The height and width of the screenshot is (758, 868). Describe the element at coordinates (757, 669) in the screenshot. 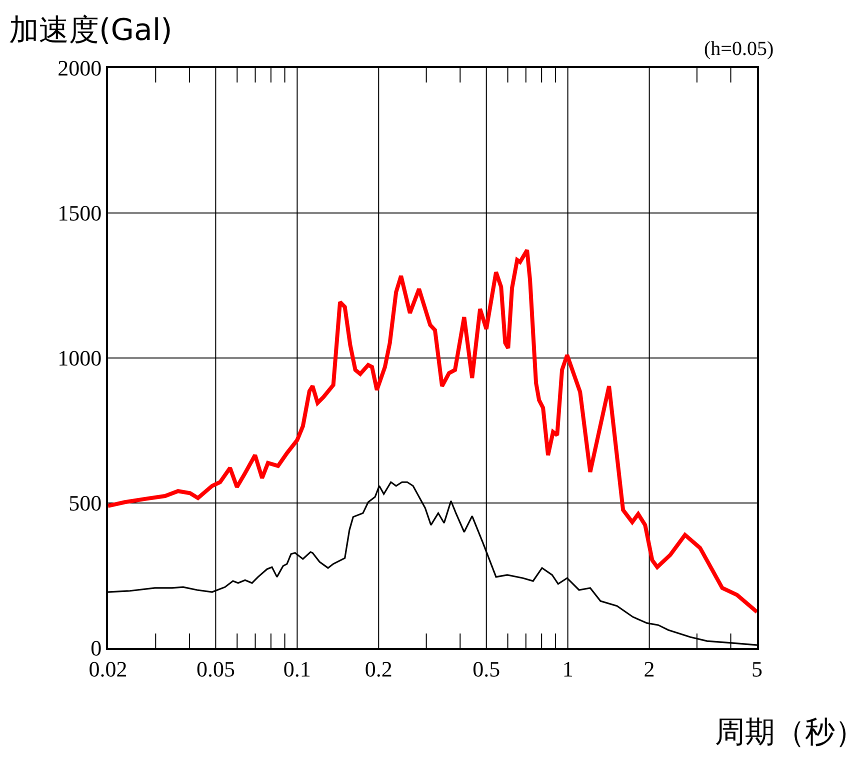

I see `x-tick-label: 5` at that location.